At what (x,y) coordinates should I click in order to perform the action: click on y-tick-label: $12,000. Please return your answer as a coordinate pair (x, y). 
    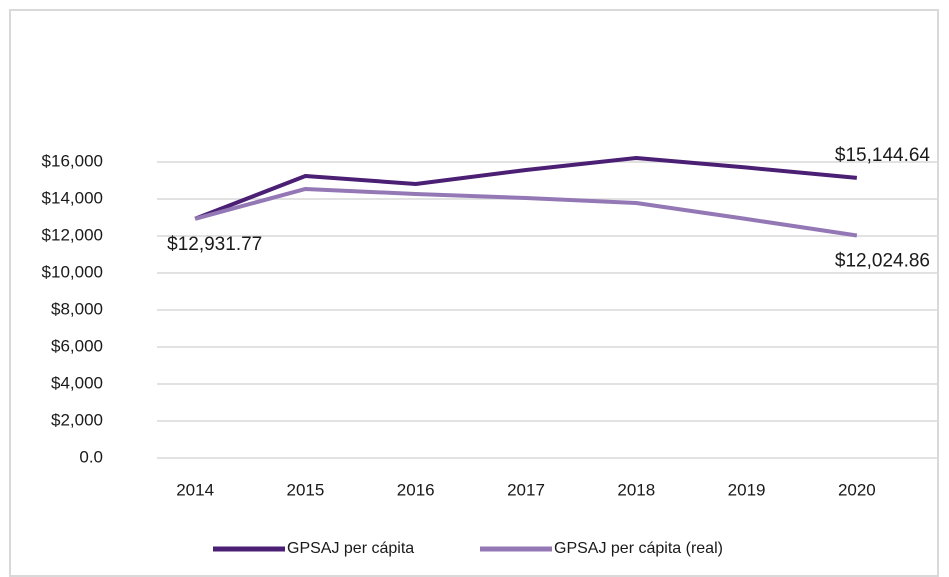
    Looking at the image, I should click on (72, 234).